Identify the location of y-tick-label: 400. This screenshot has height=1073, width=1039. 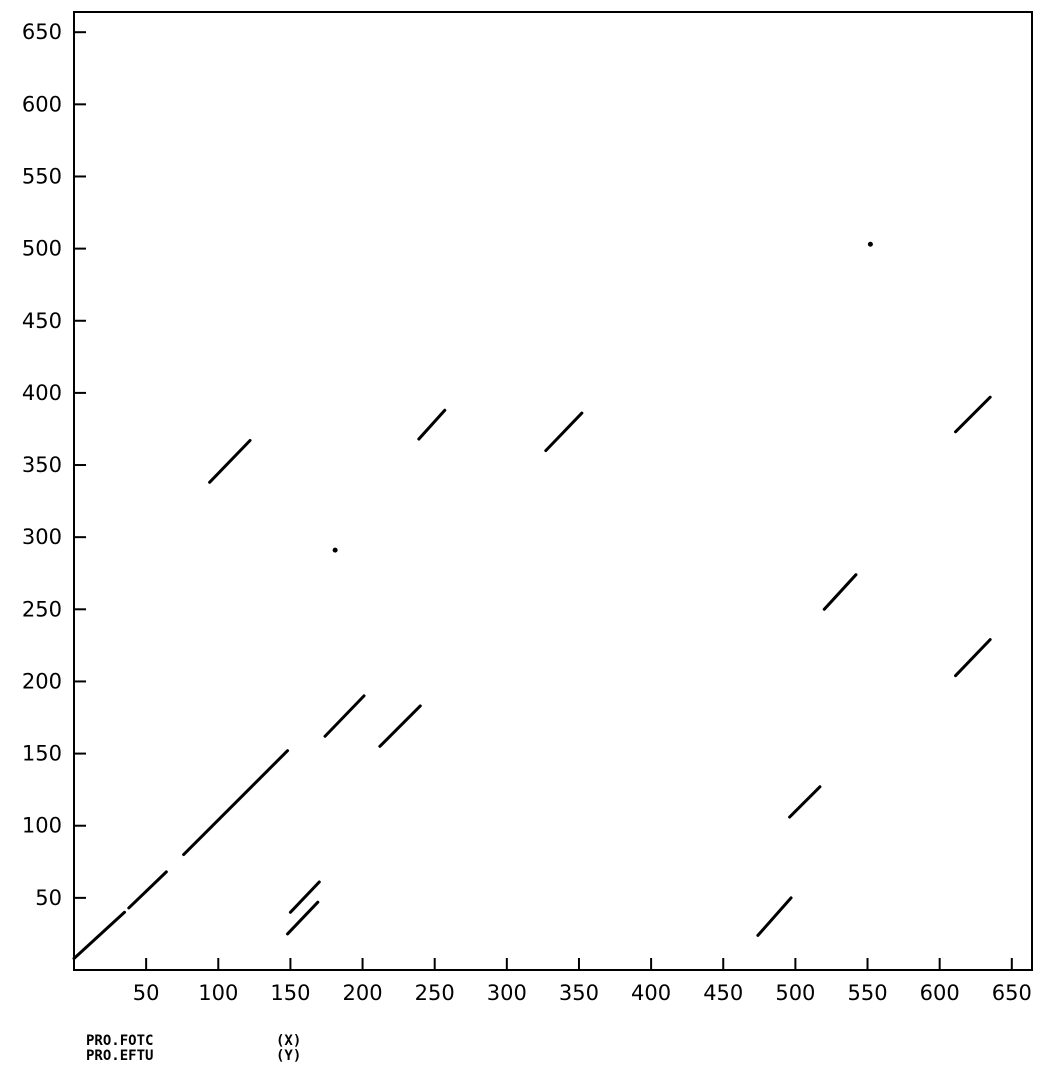
(42, 393).